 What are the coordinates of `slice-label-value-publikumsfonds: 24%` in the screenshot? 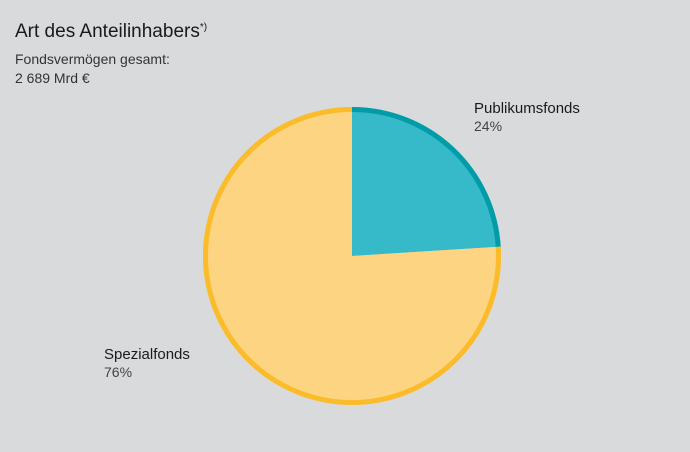 It's located at (488, 126).